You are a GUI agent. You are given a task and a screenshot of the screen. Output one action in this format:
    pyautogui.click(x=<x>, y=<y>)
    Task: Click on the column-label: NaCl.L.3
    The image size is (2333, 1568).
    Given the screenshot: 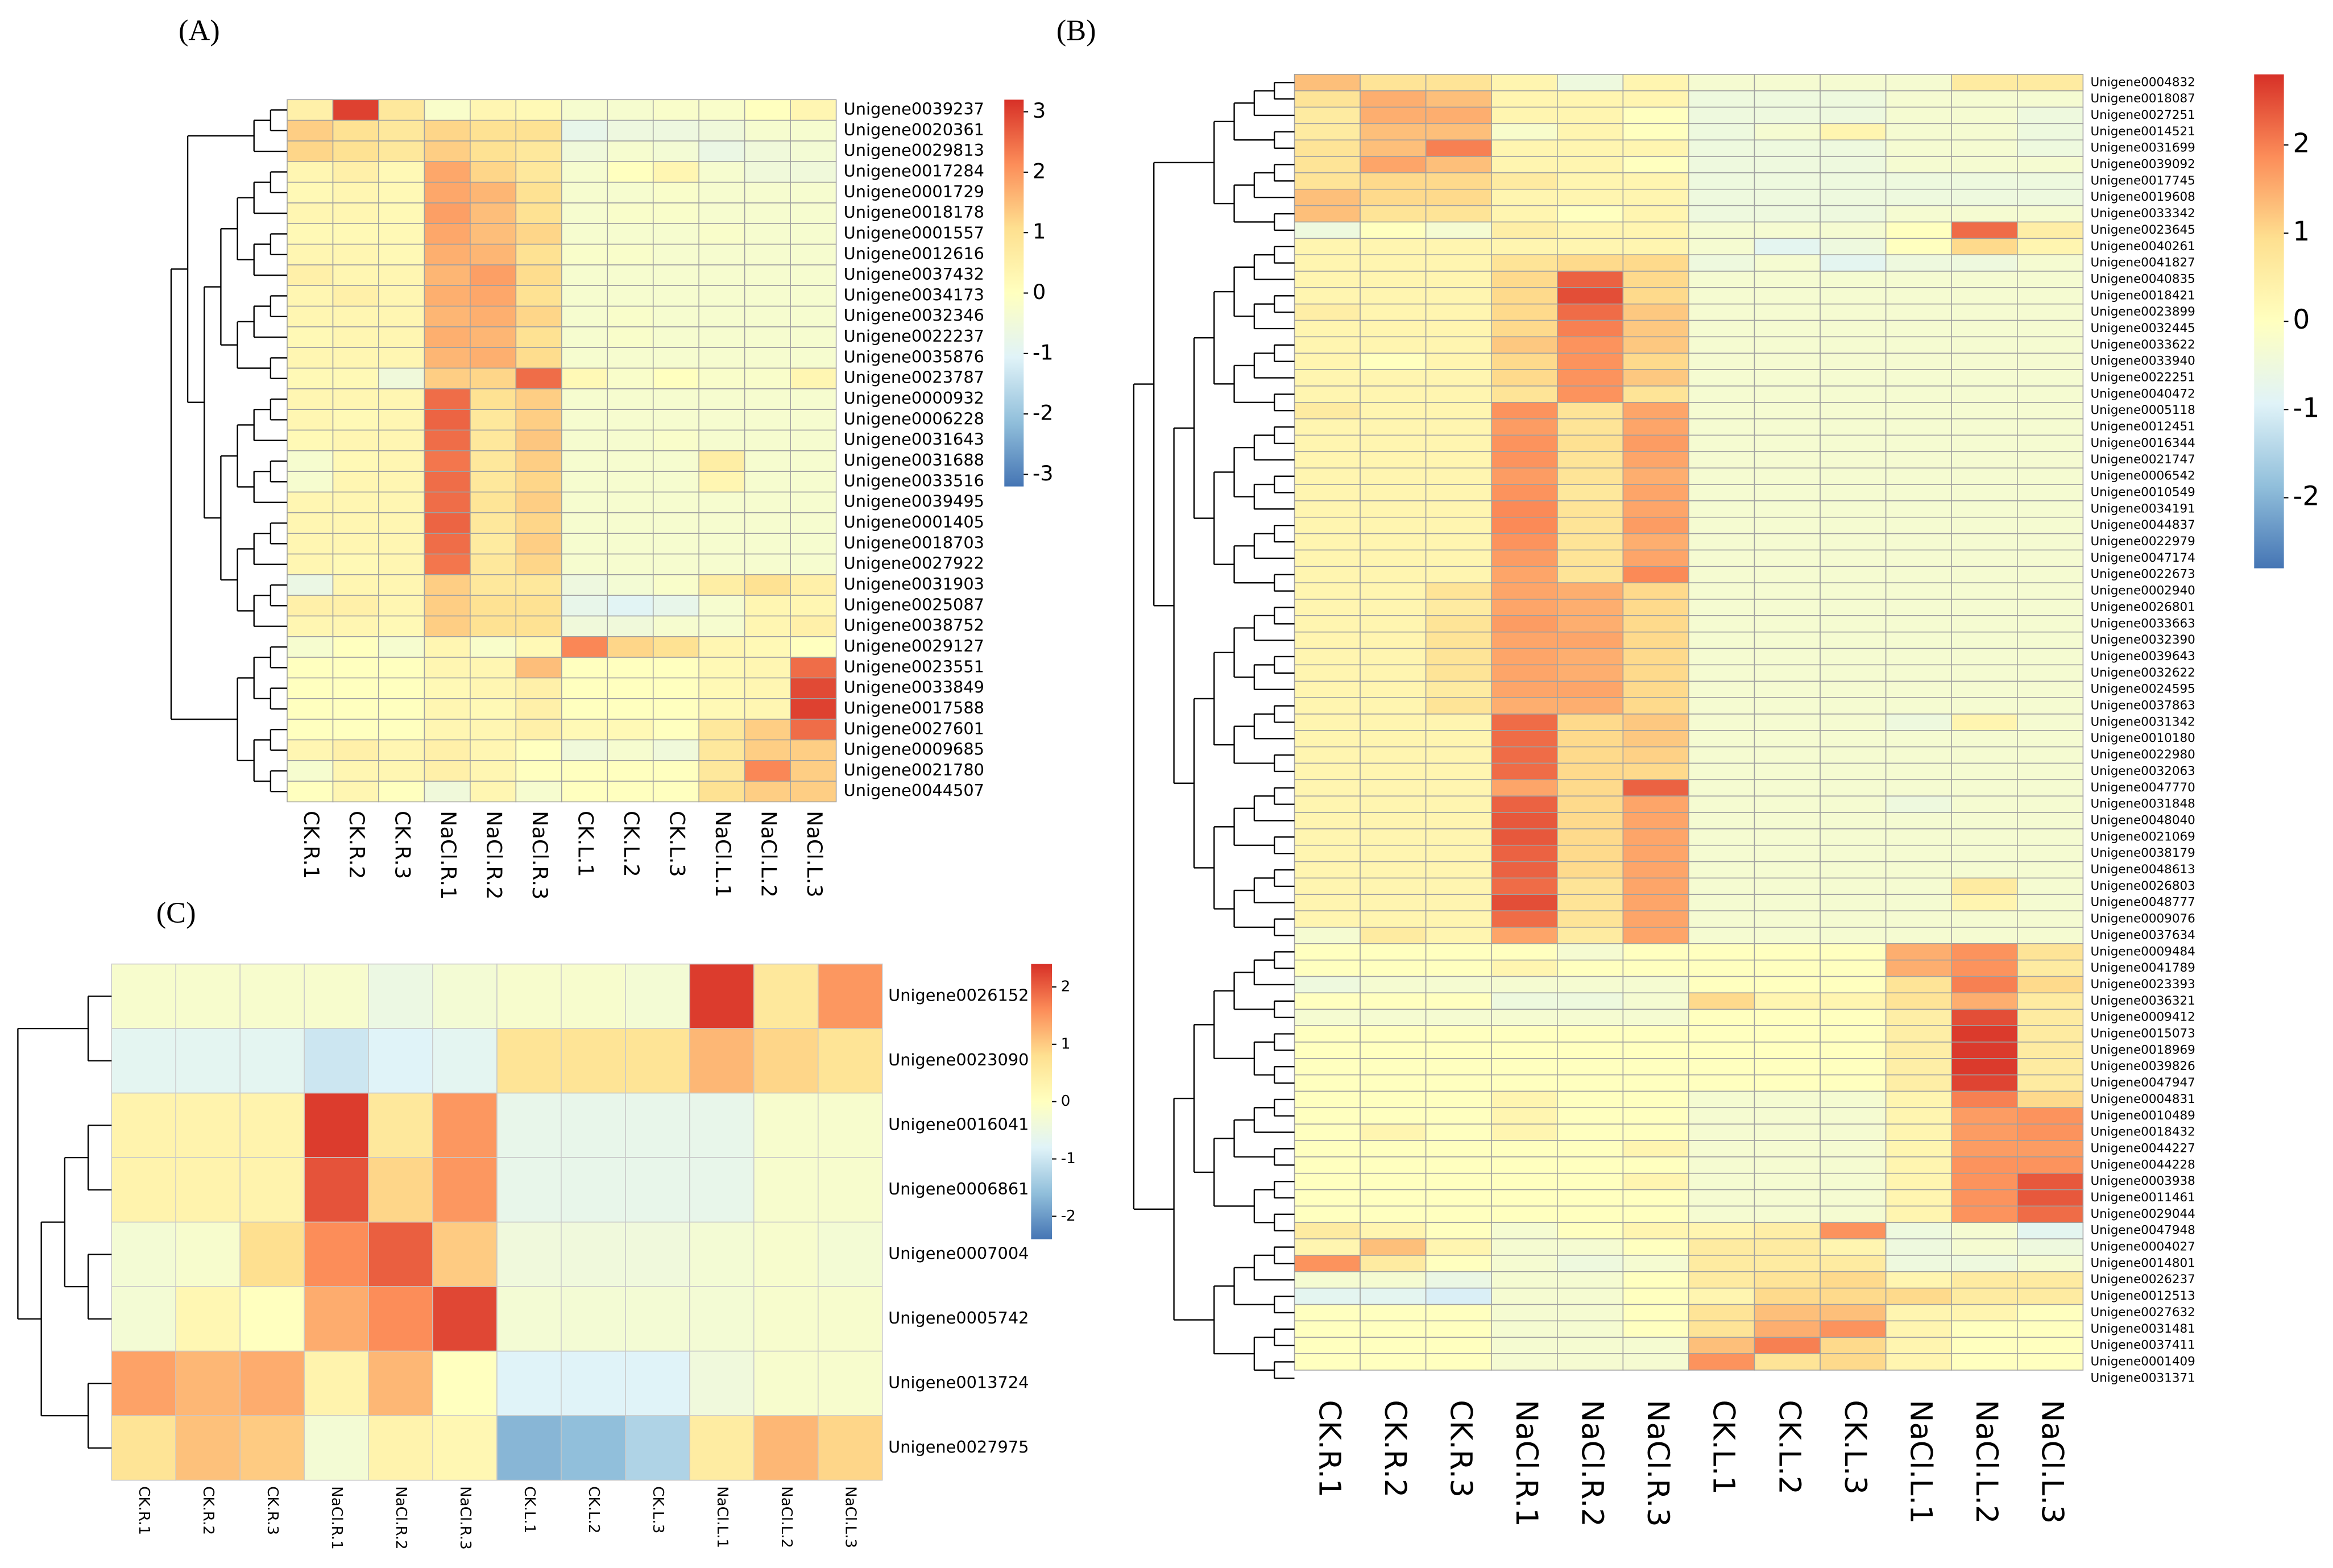 What is the action you would take?
    pyautogui.click(x=2052, y=1462)
    